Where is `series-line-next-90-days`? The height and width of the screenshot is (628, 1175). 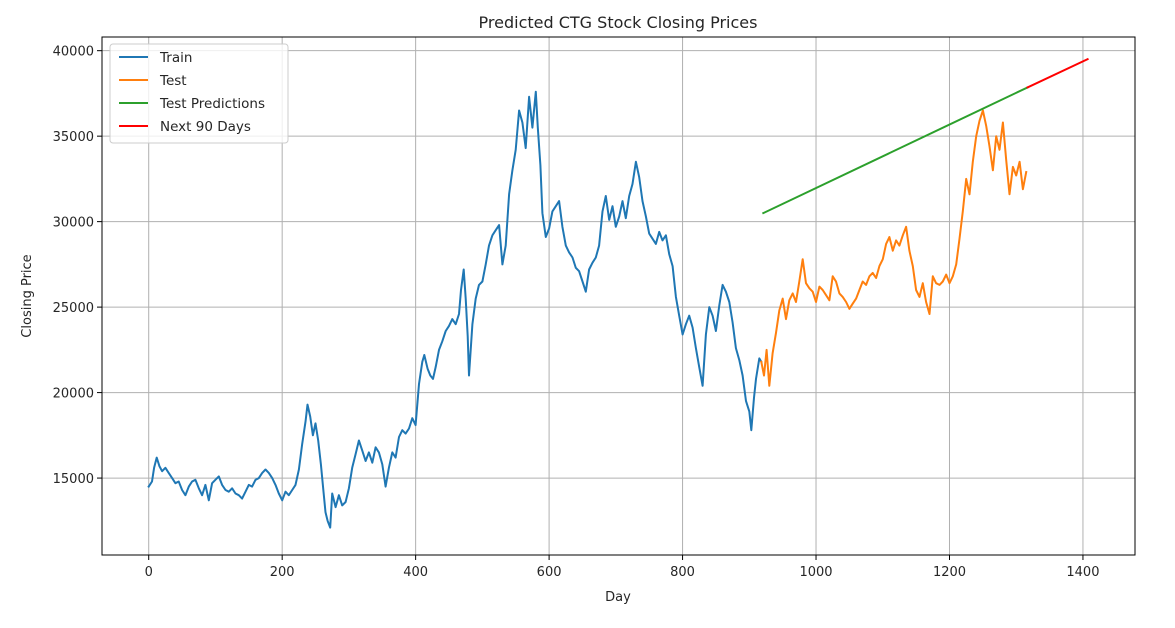 series-line-next-90-days is located at coordinates (1057, 73).